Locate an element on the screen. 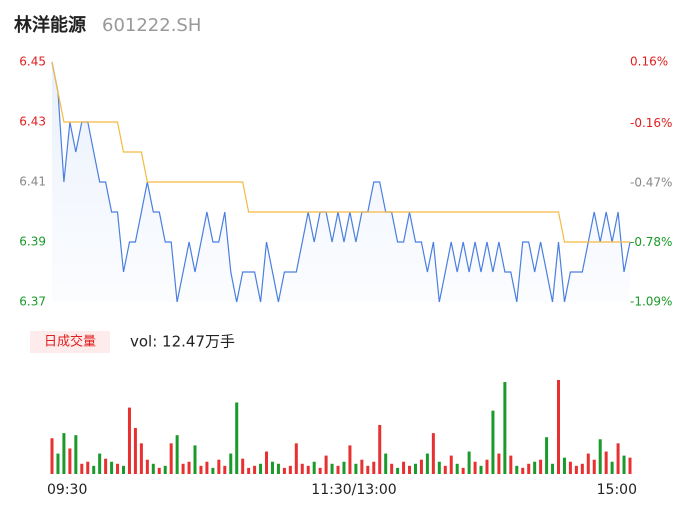  y2-tick-label: -0.78% is located at coordinates (651, 242).